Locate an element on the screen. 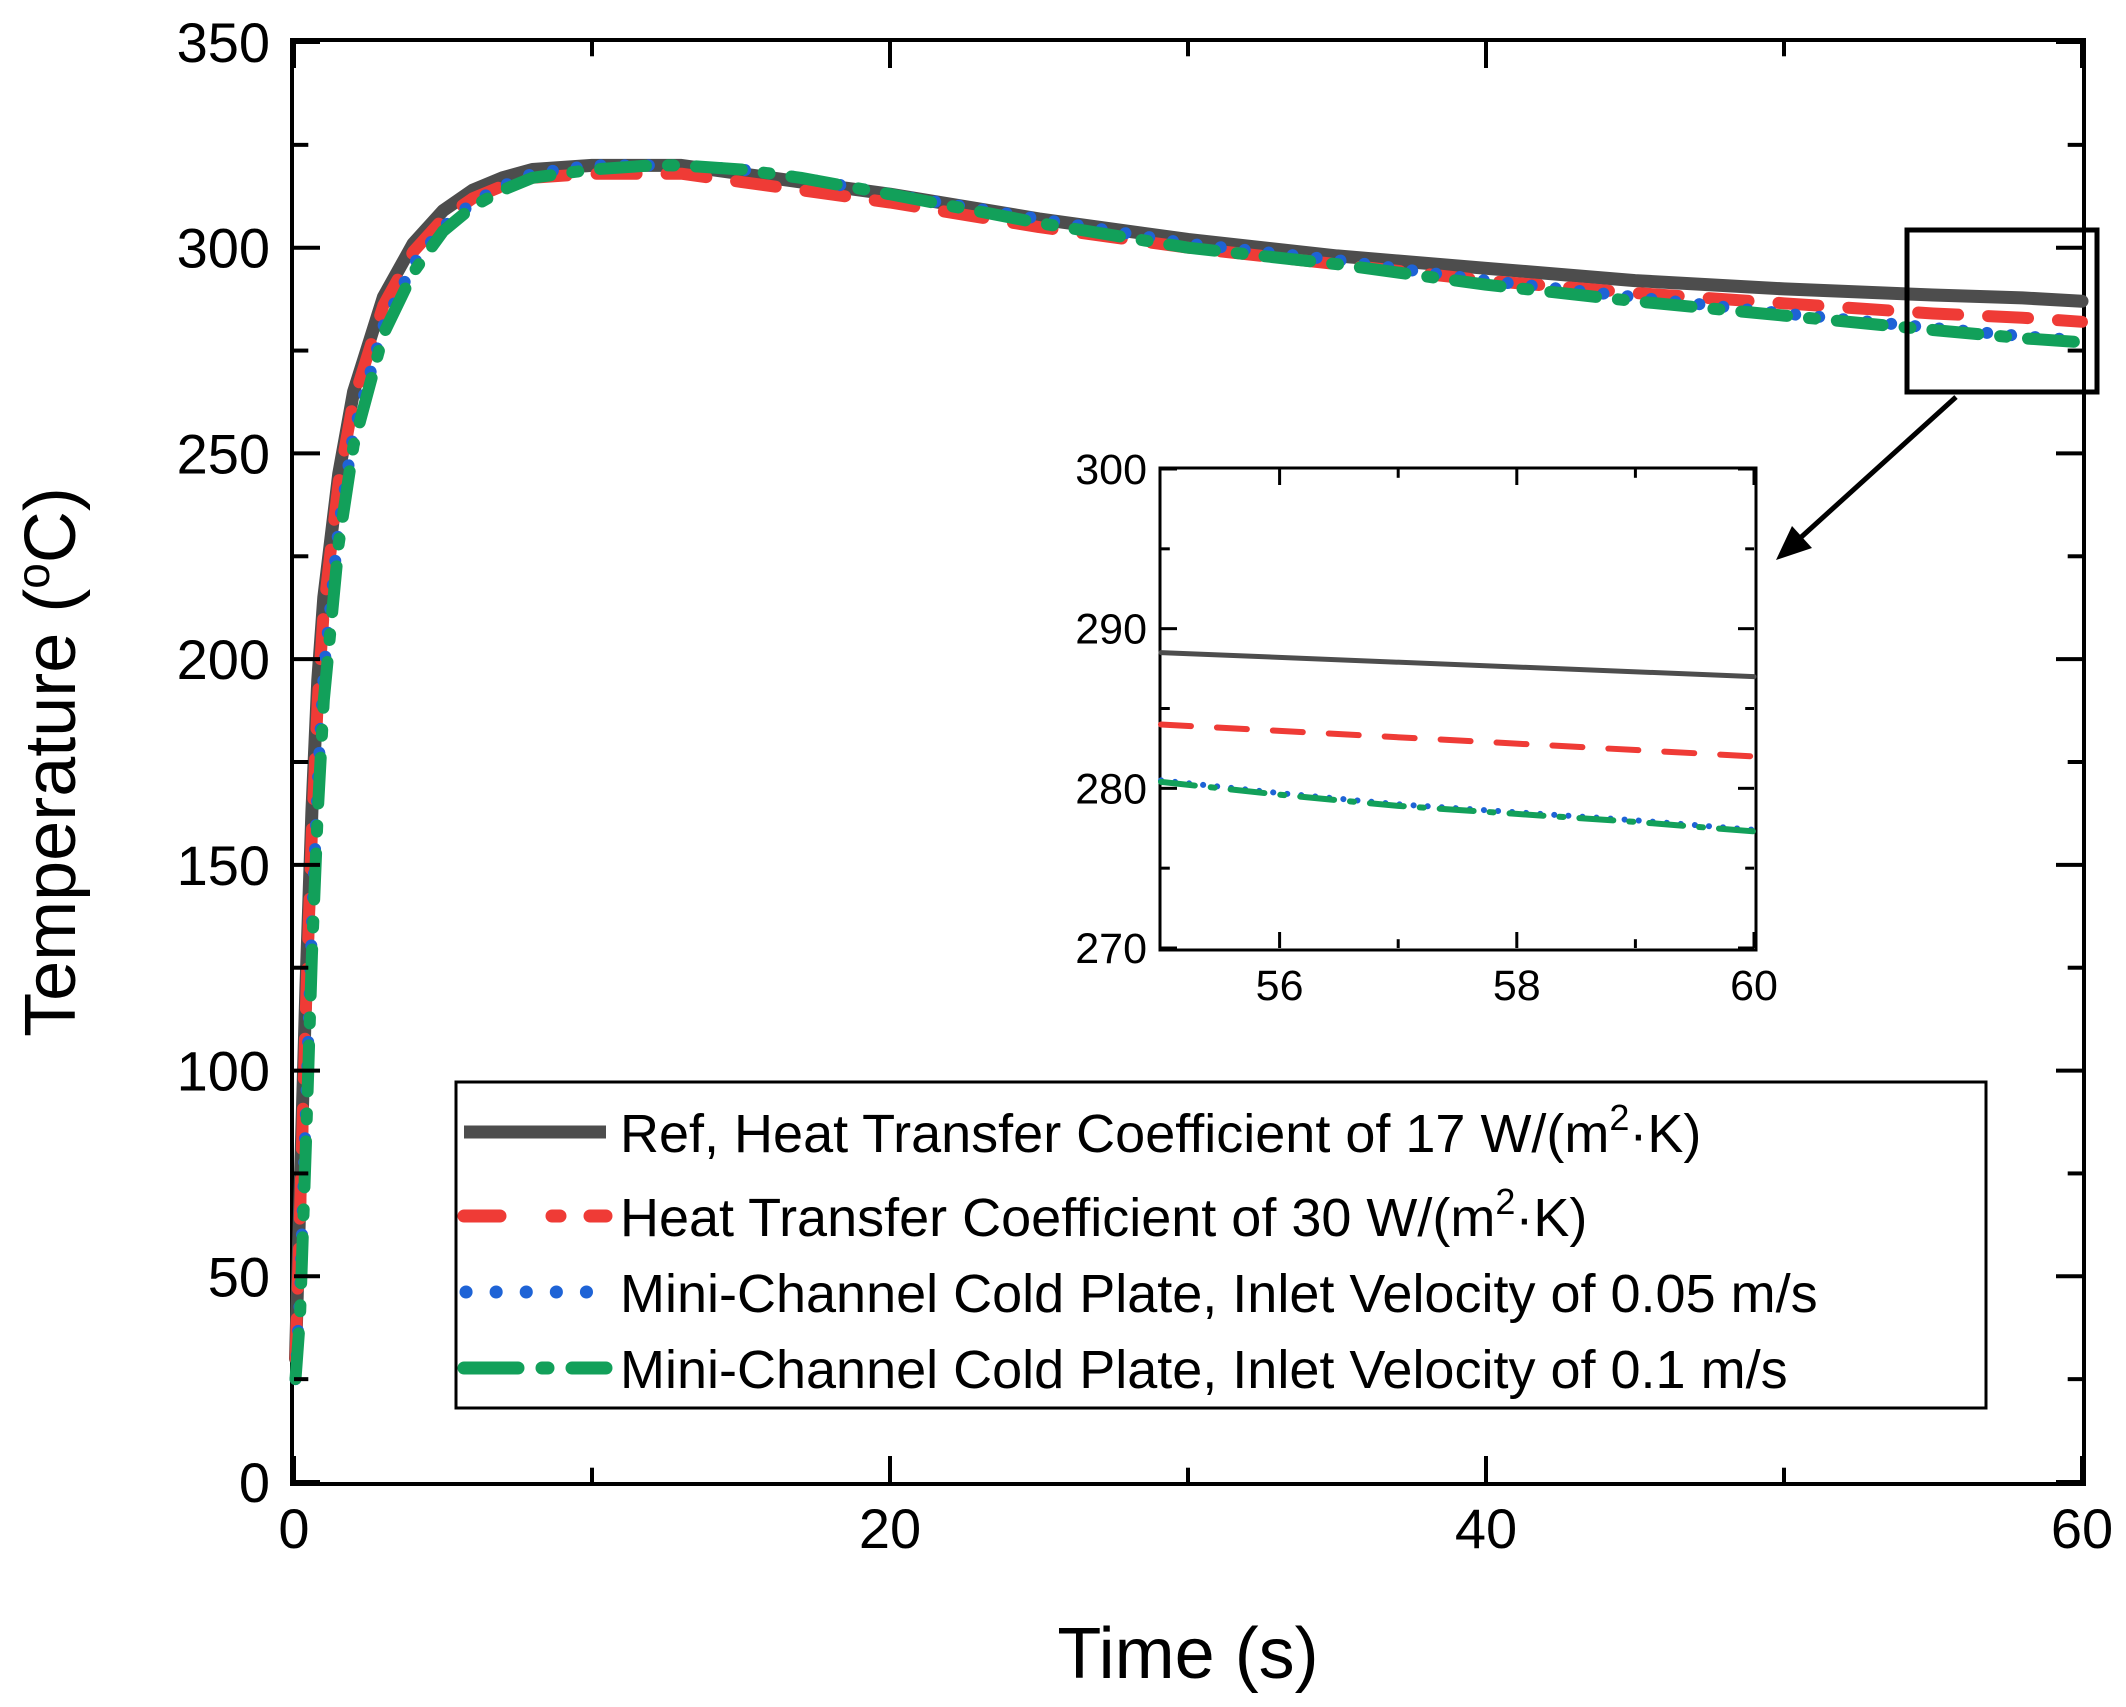 This screenshot has height=1707, width=2126. inset-series-group is located at coordinates (1457, 742).